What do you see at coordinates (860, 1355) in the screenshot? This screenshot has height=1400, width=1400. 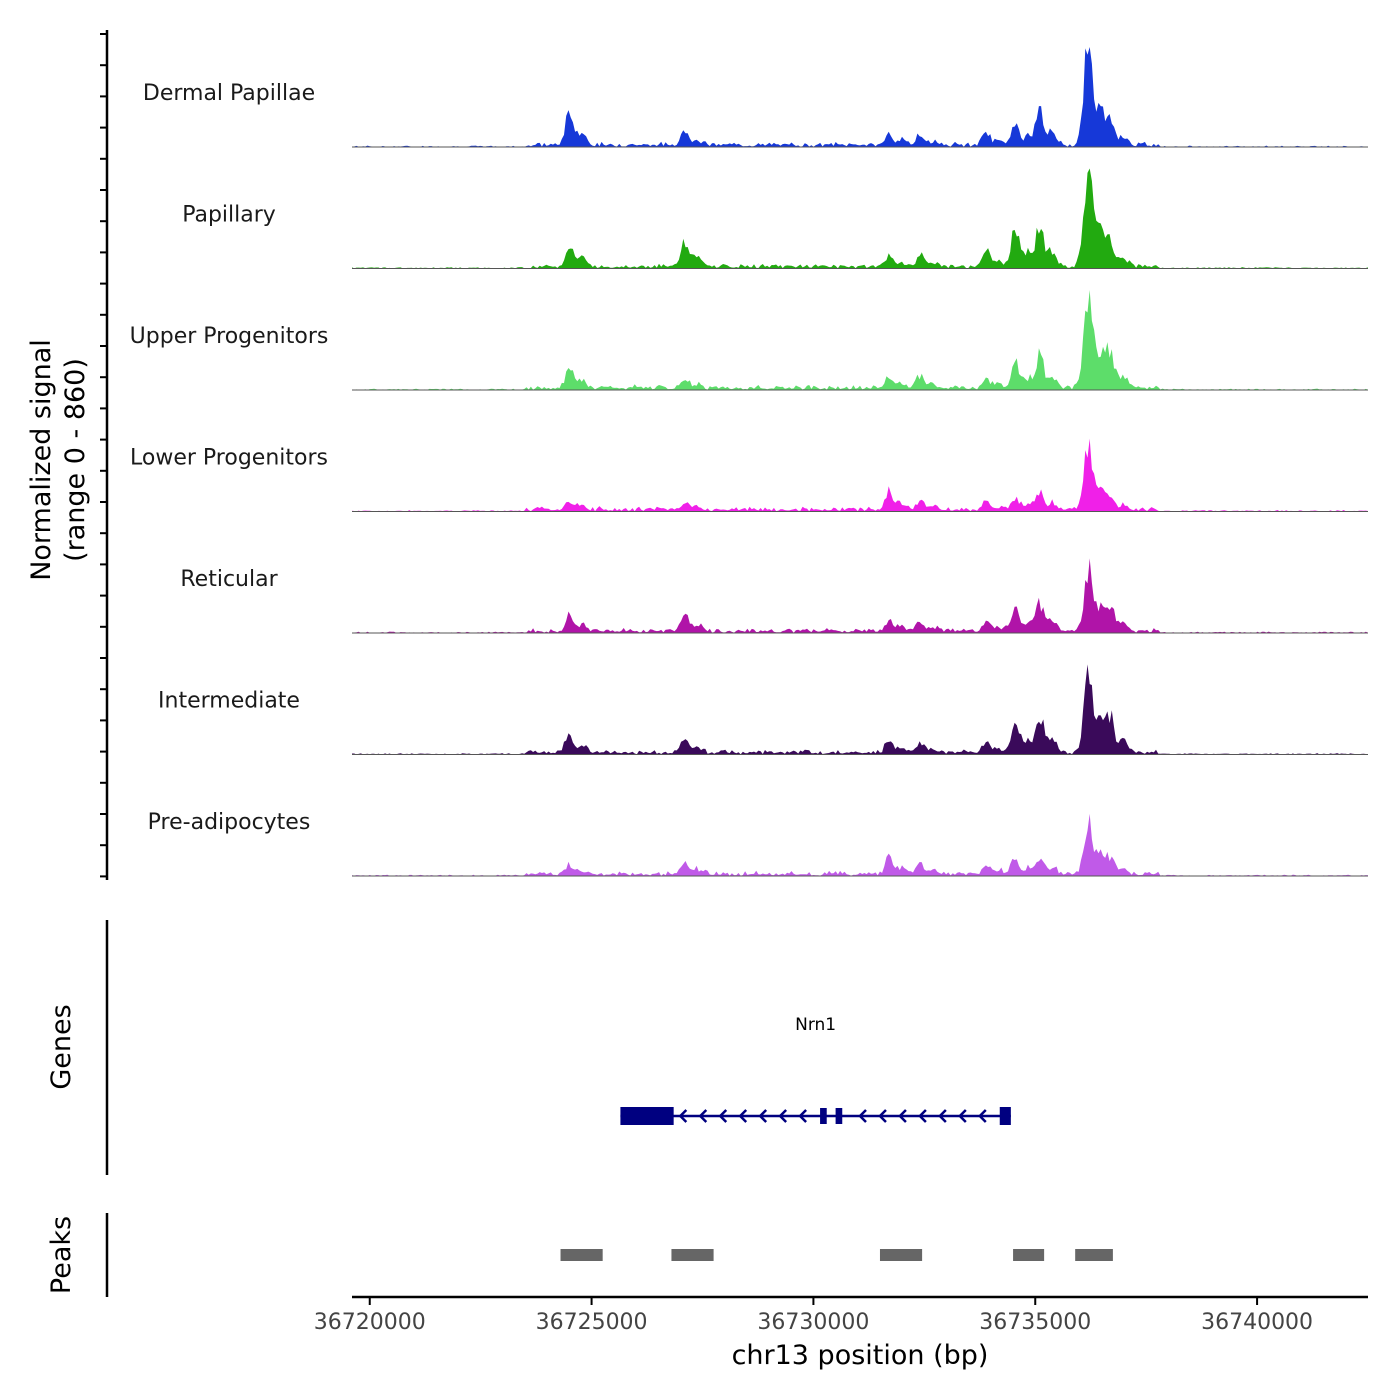 I see `x-axis-title: chr13 position (bp)` at bounding box center [860, 1355].